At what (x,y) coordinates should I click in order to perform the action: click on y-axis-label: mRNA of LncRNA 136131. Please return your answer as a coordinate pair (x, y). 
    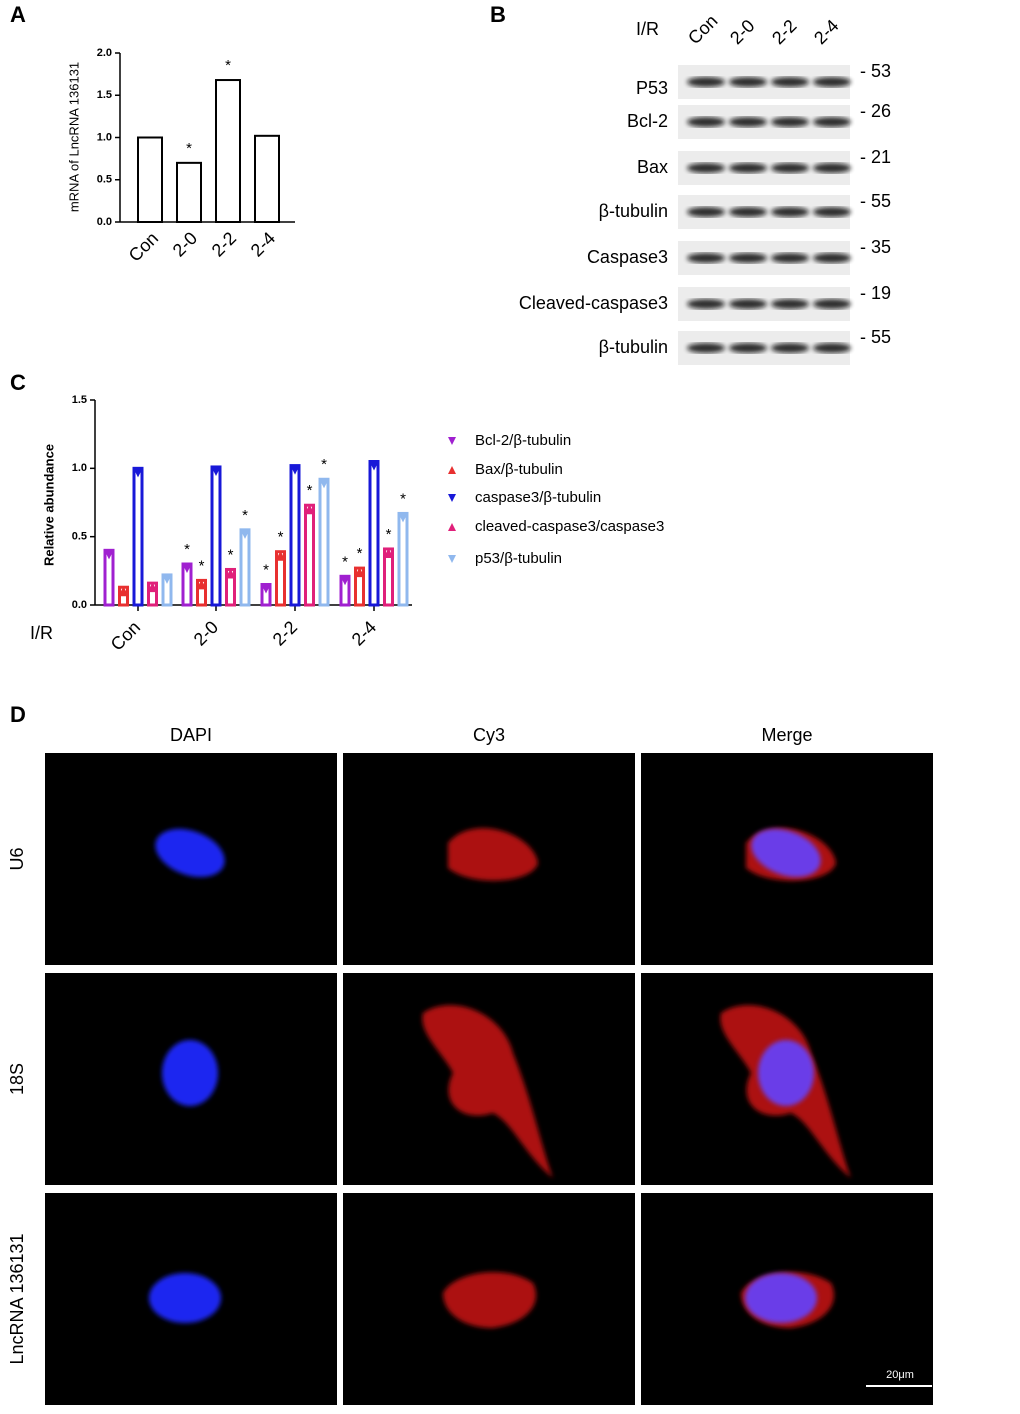
    Looking at the image, I should click on (73, 137).